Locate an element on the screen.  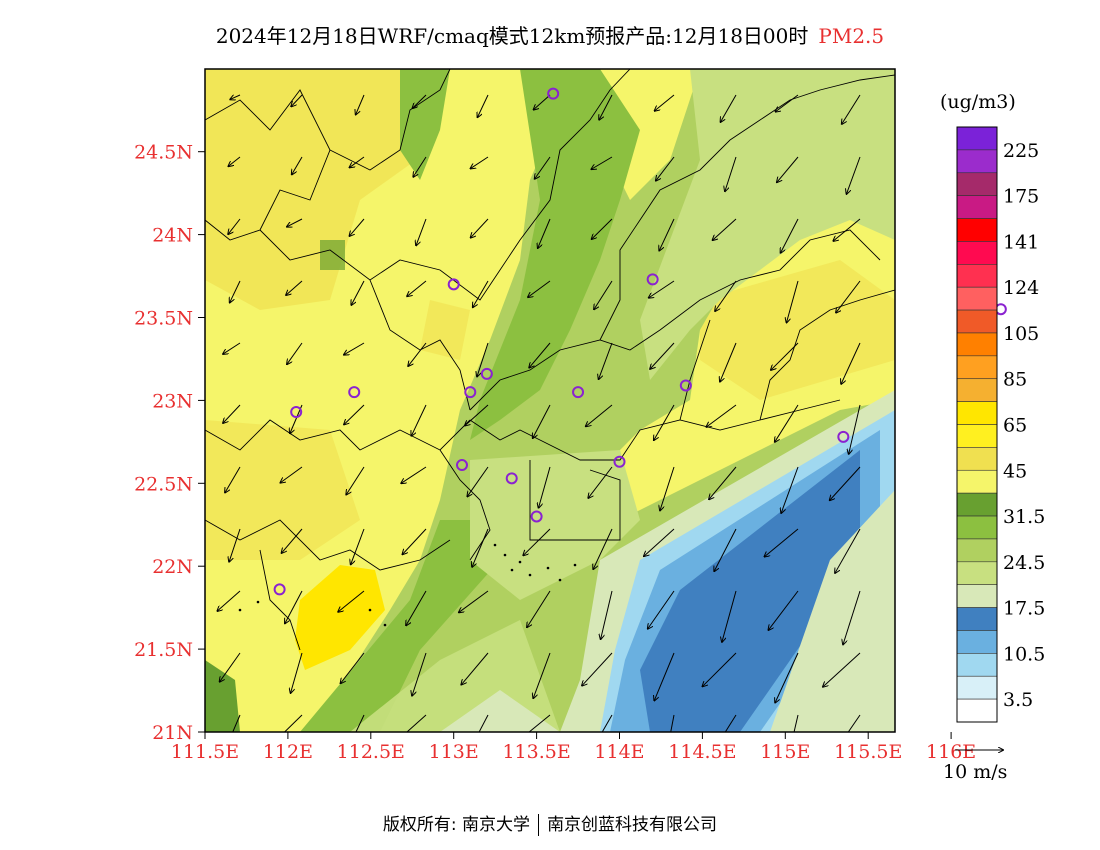
legend-label: 225 is located at coordinates (1021, 151).